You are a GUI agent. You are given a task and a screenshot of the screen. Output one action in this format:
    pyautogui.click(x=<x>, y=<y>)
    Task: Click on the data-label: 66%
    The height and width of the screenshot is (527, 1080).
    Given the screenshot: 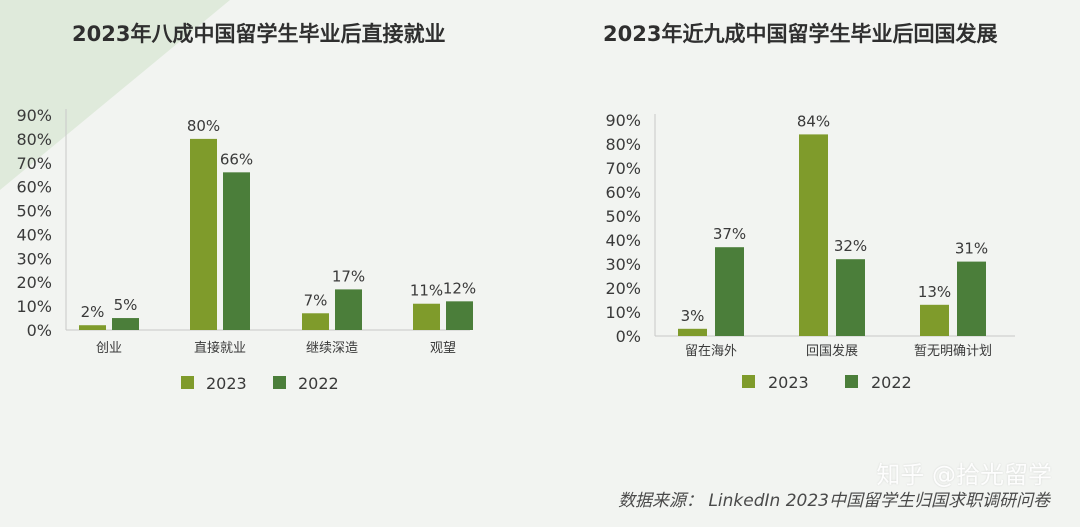 What is the action you would take?
    pyautogui.click(x=236, y=159)
    